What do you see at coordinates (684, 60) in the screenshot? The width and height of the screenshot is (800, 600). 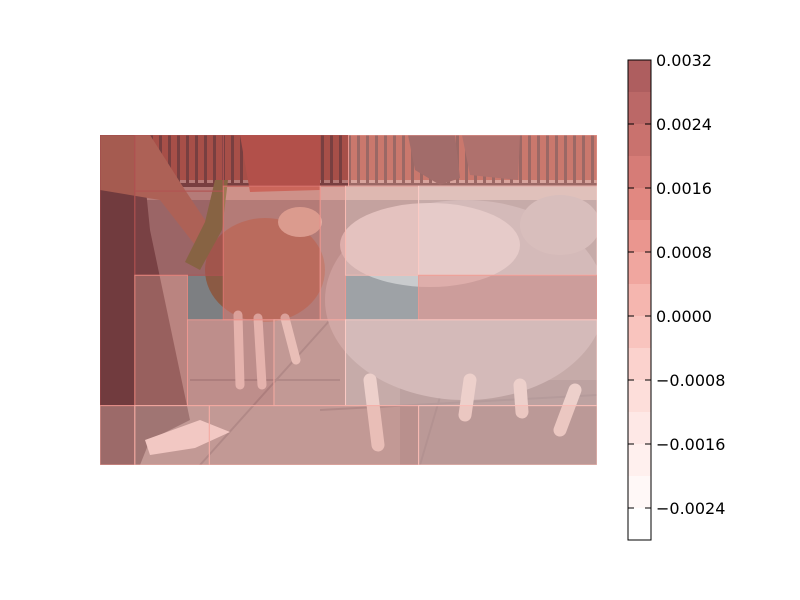 I see `colorbar-tick-label: 0.0032` at bounding box center [684, 60].